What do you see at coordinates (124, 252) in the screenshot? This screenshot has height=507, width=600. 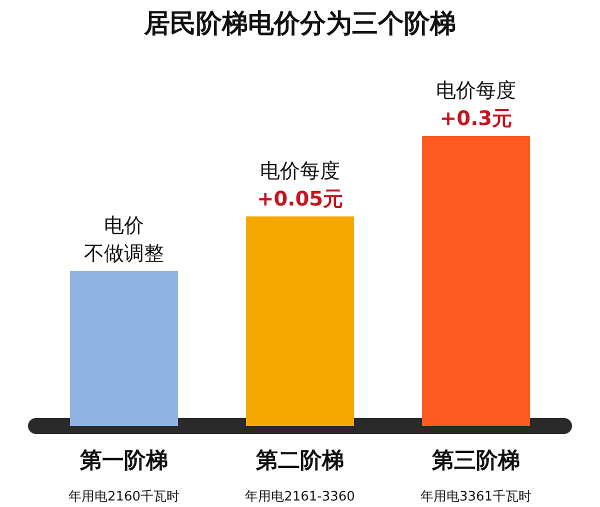 I see `annotation: 不做调整` at bounding box center [124, 252].